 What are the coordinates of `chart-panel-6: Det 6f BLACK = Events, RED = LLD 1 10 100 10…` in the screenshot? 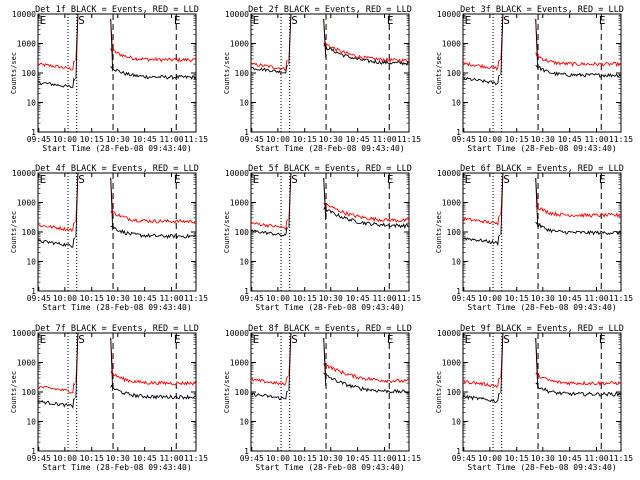 It's located at (534, 238).